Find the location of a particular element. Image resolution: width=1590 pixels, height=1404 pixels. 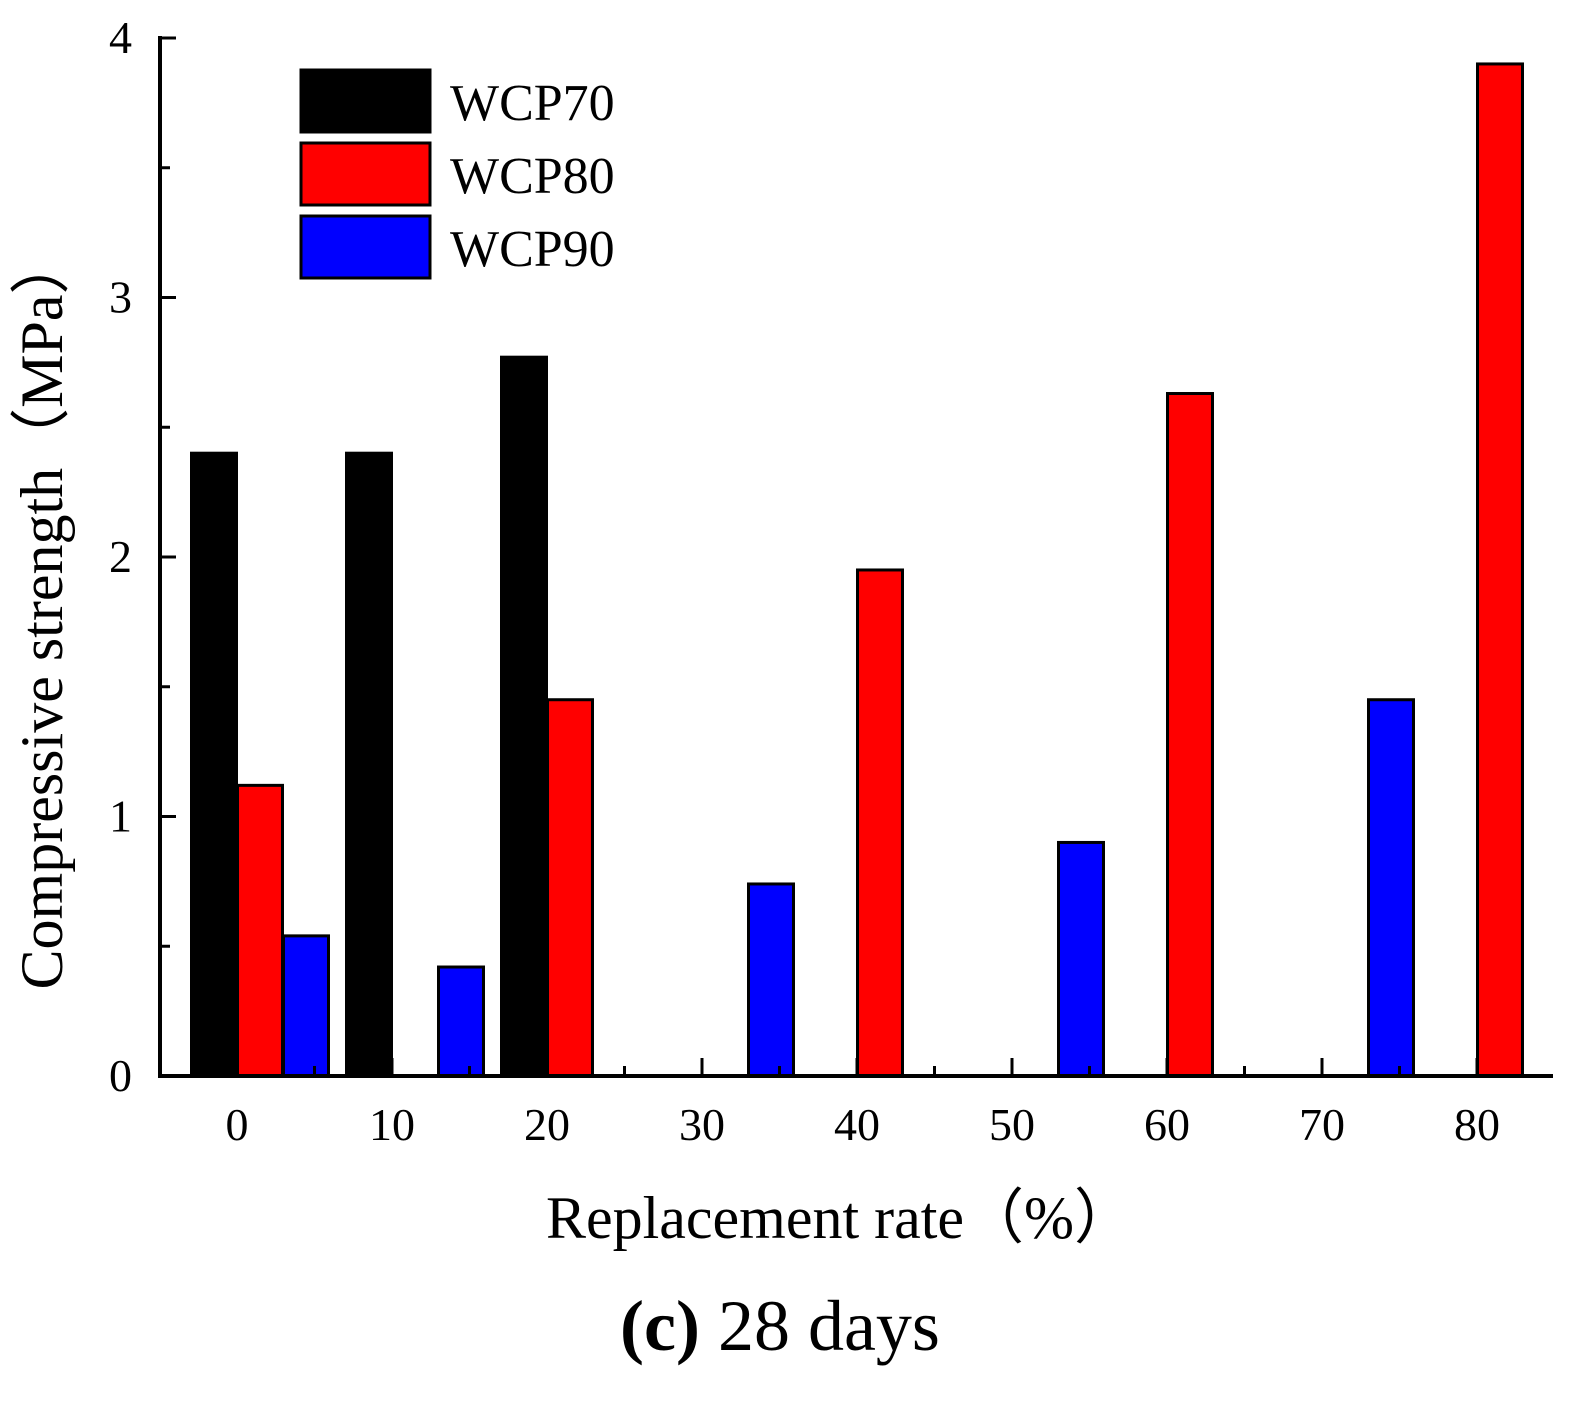

y-tick-label: 2 is located at coordinates (120, 556).